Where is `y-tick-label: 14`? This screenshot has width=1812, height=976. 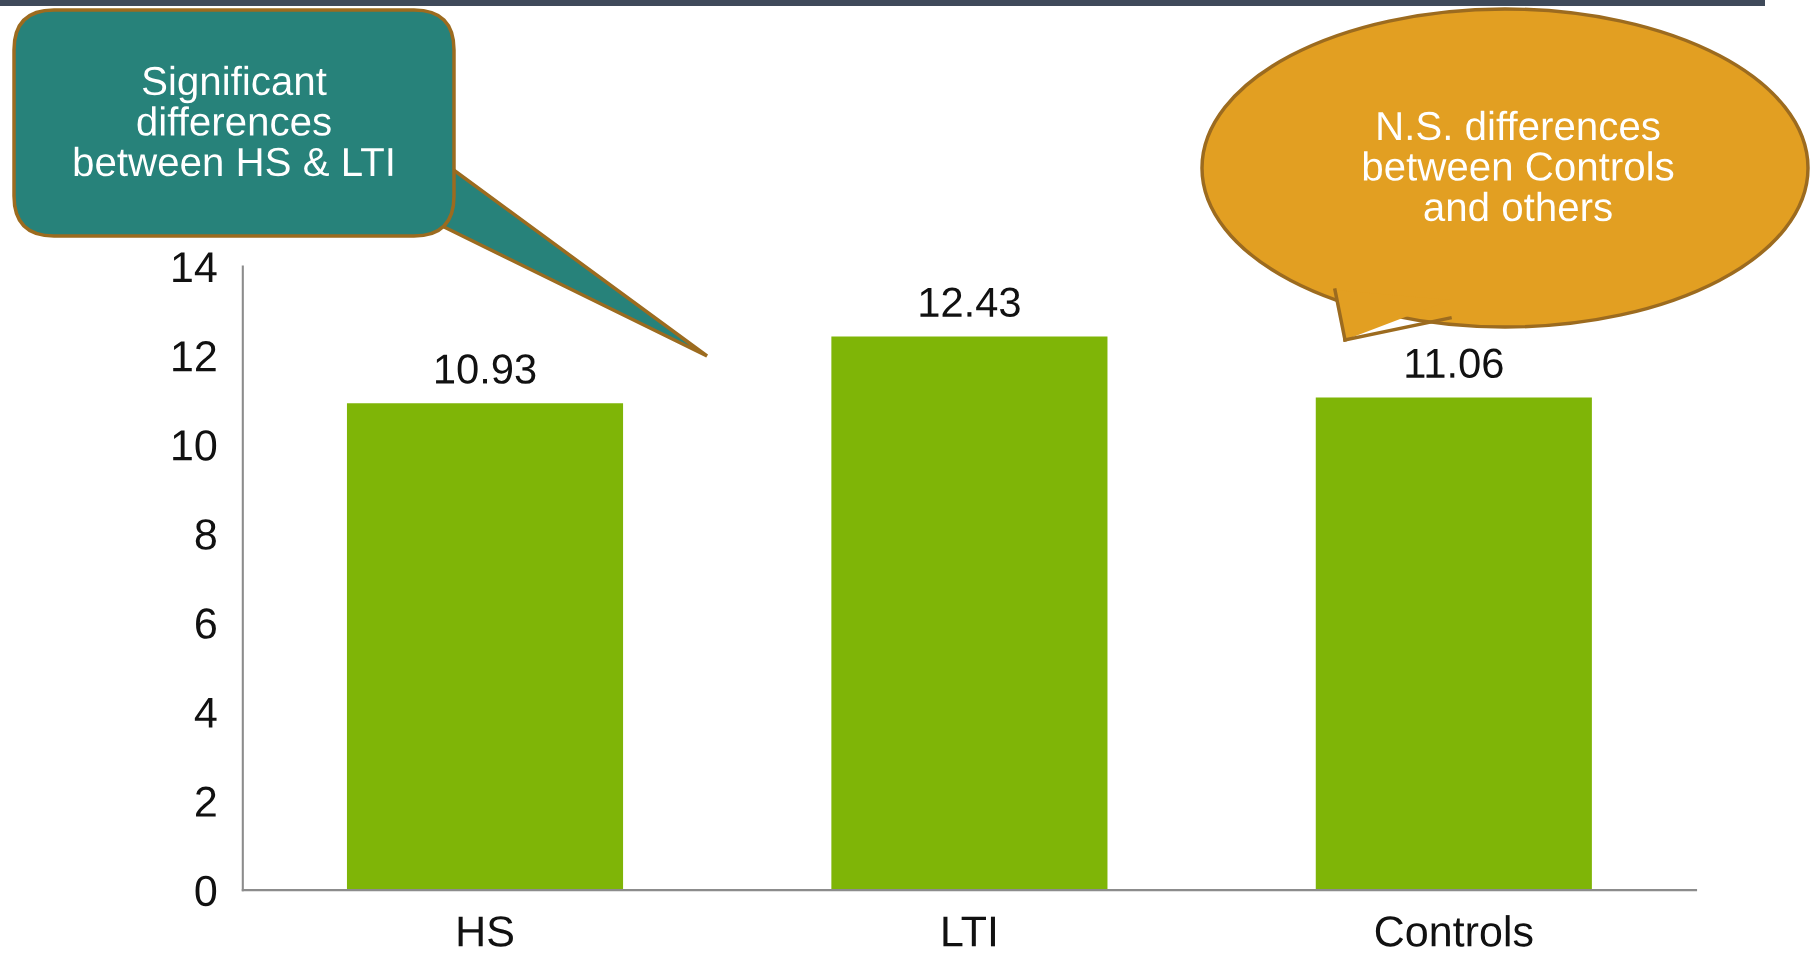 y-tick-label: 14 is located at coordinates (195, 267).